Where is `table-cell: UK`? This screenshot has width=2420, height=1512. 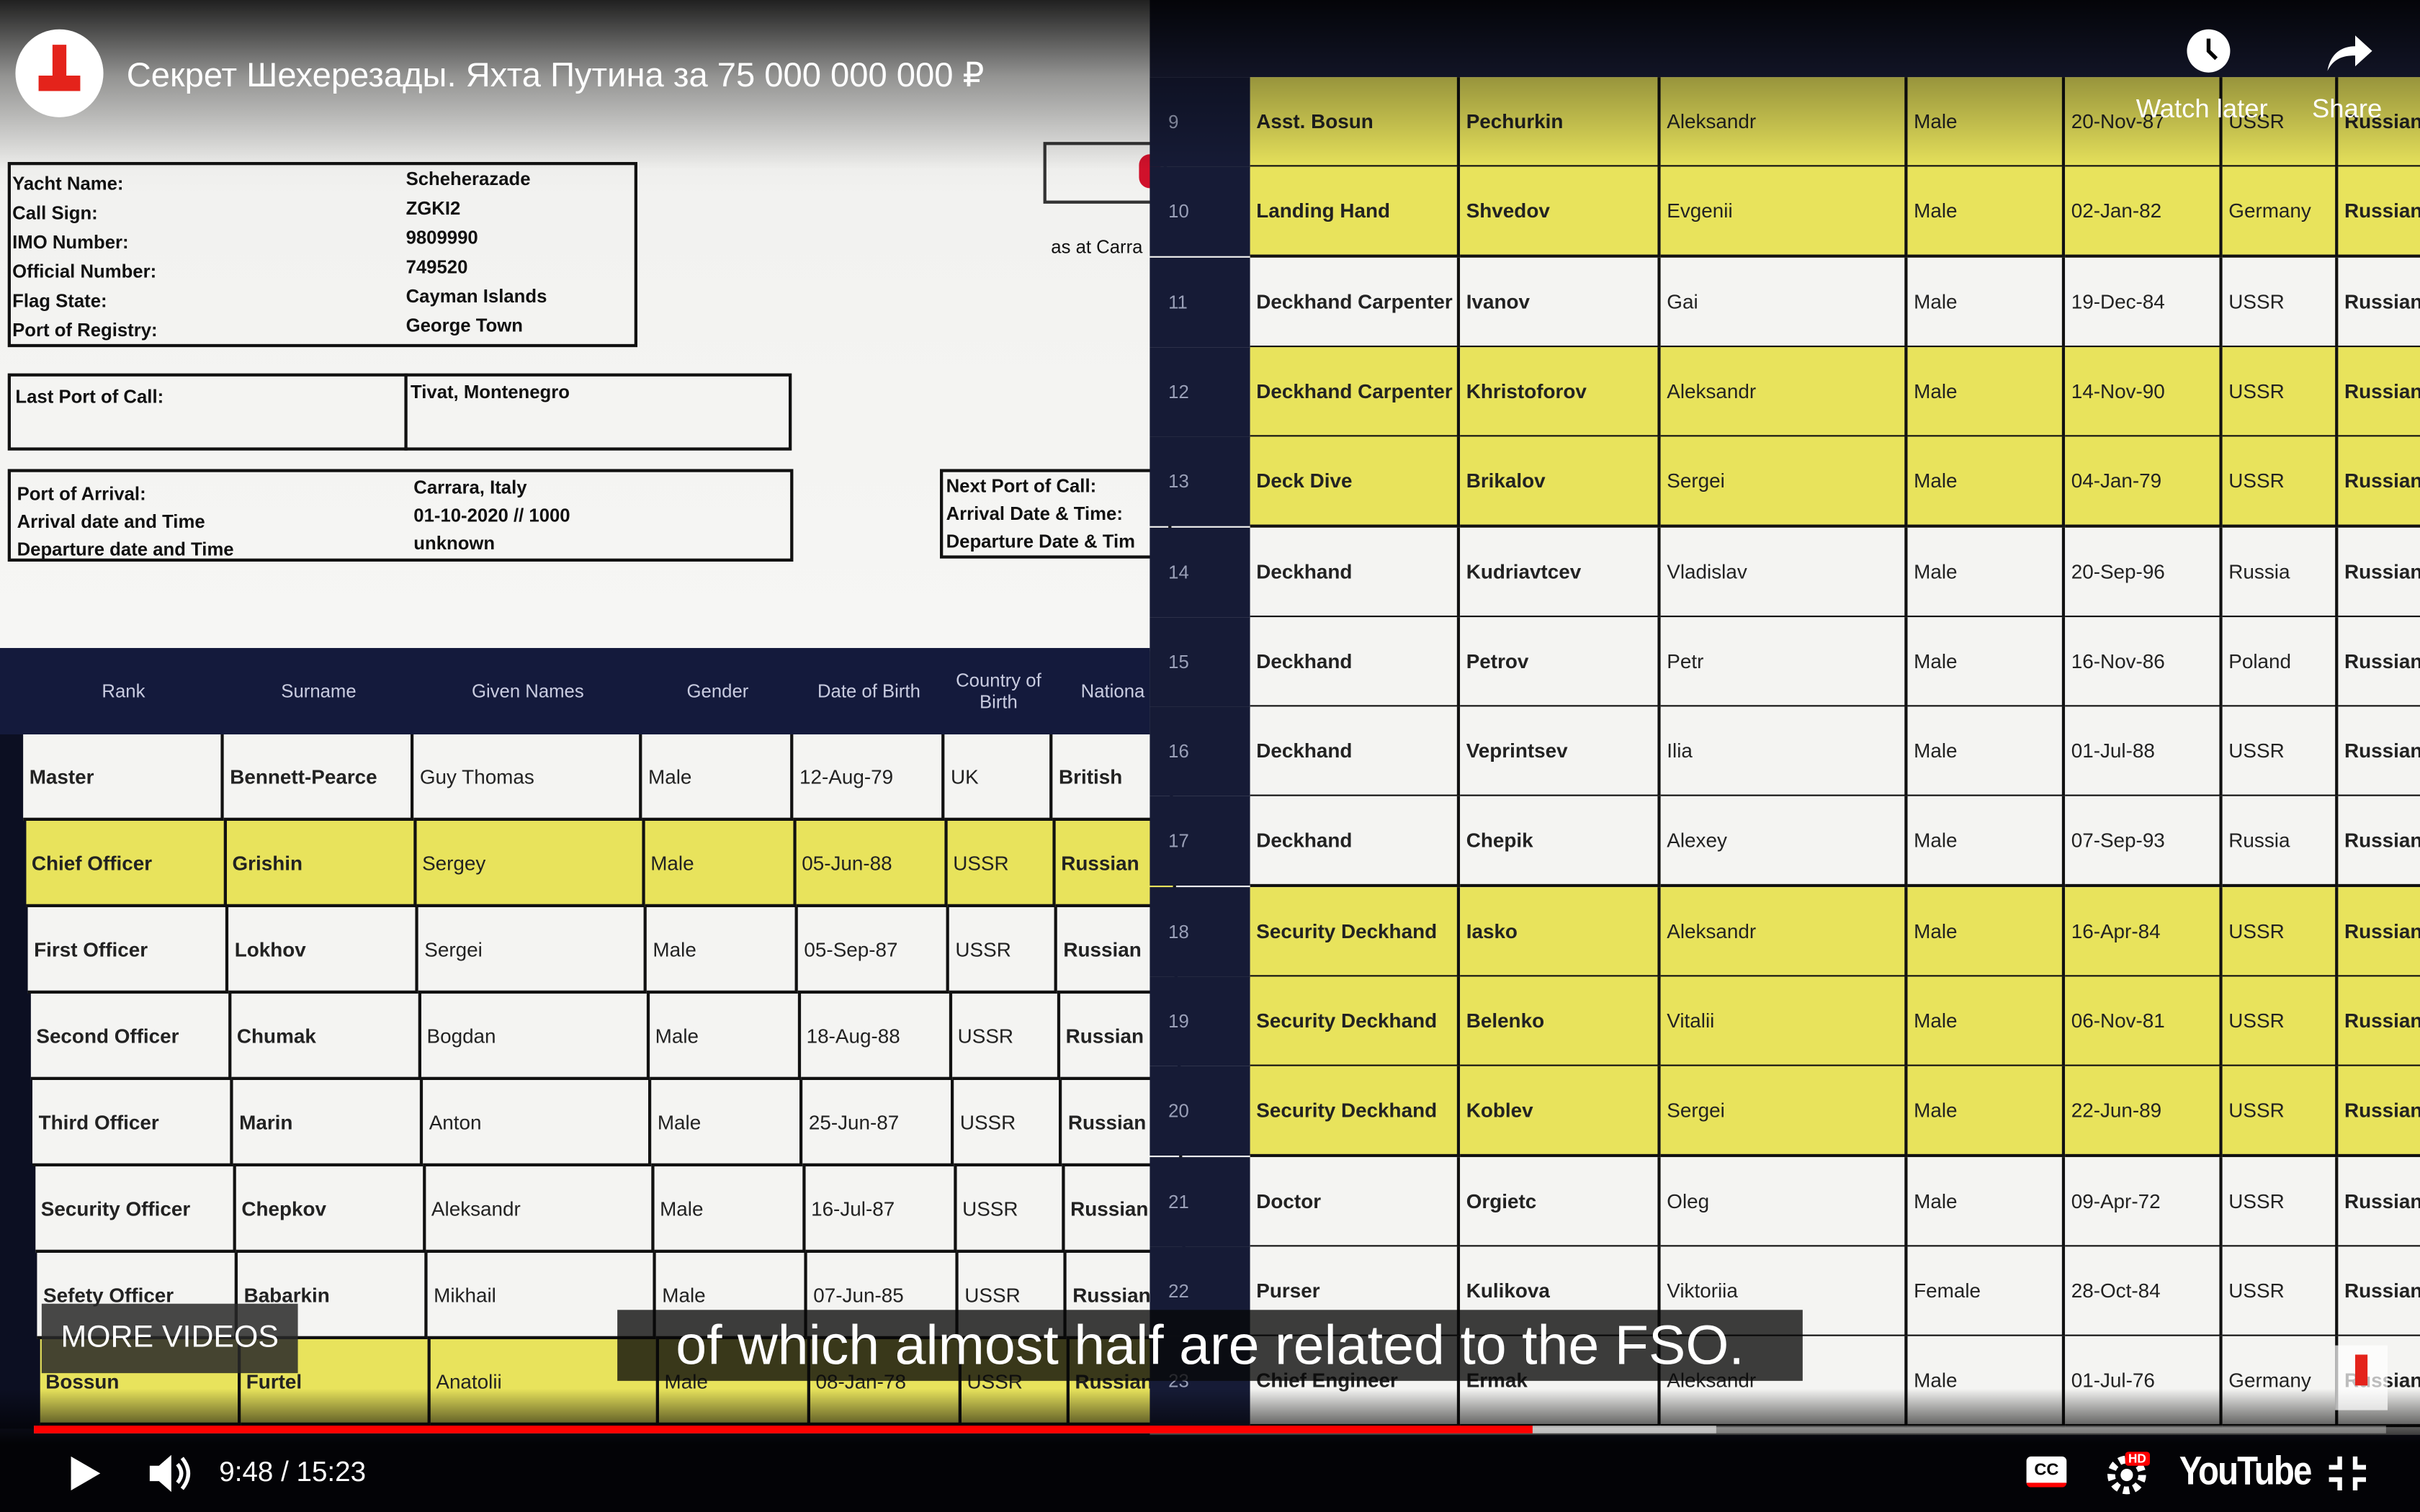
table-cell: UK is located at coordinates (998, 777).